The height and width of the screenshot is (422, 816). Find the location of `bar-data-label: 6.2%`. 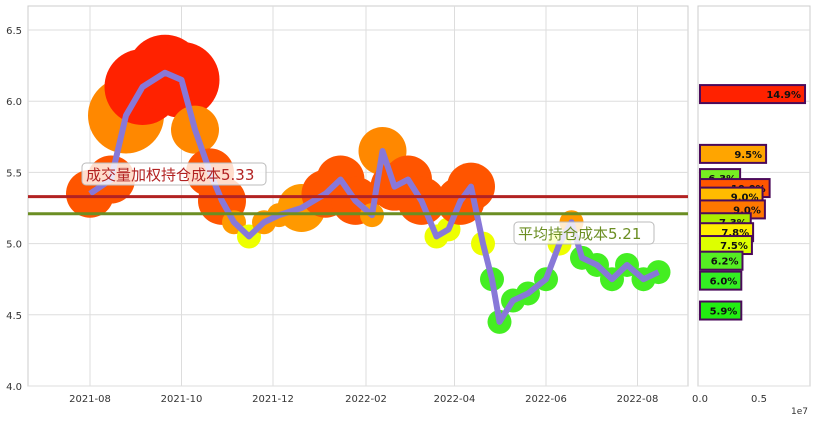

bar-data-label: 6.2% is located at coordinates (725, 262).